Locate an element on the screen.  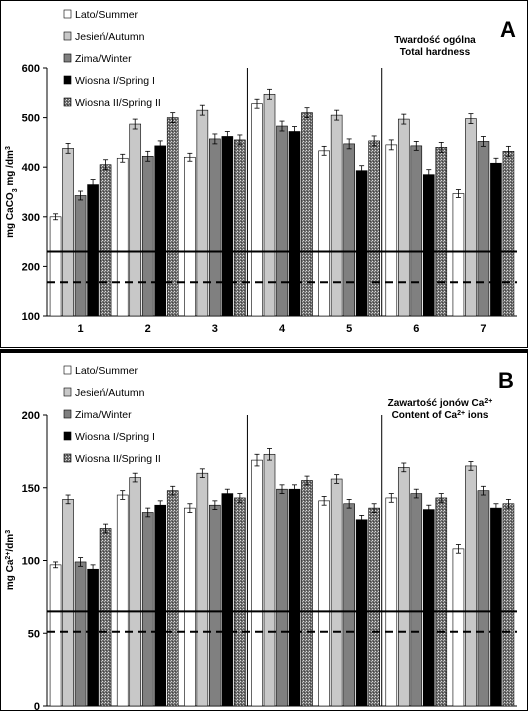
y-axis-label: mg CaCO3 mg /dm3 is located at coordinates (12, 192).